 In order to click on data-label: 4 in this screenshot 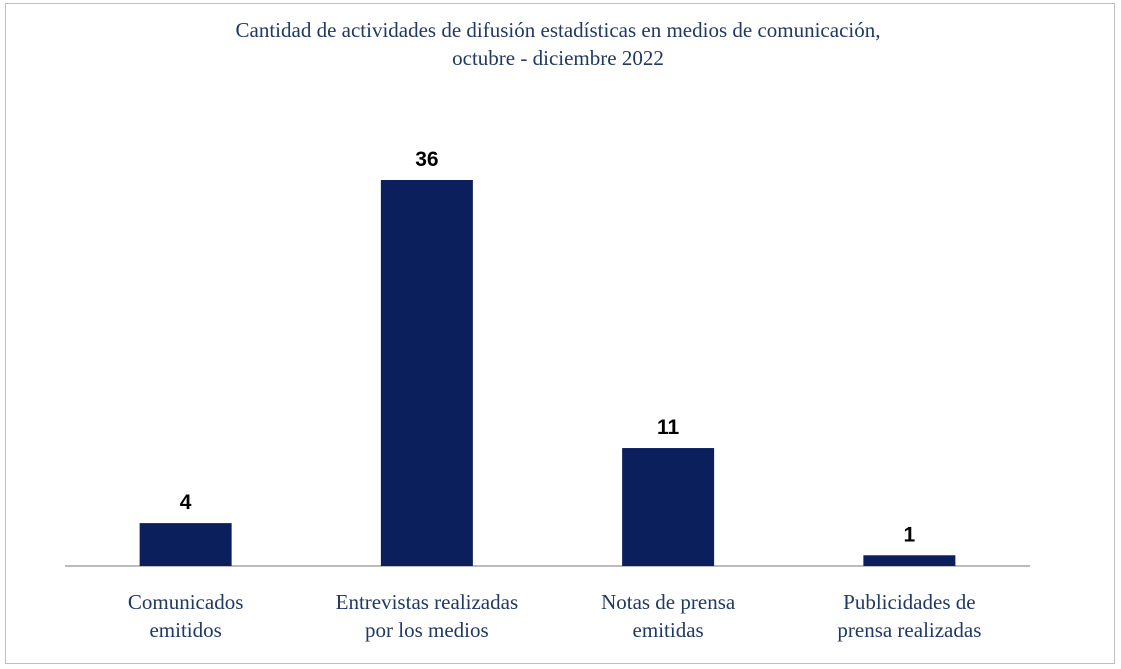, I will do `click(186, 502)`.